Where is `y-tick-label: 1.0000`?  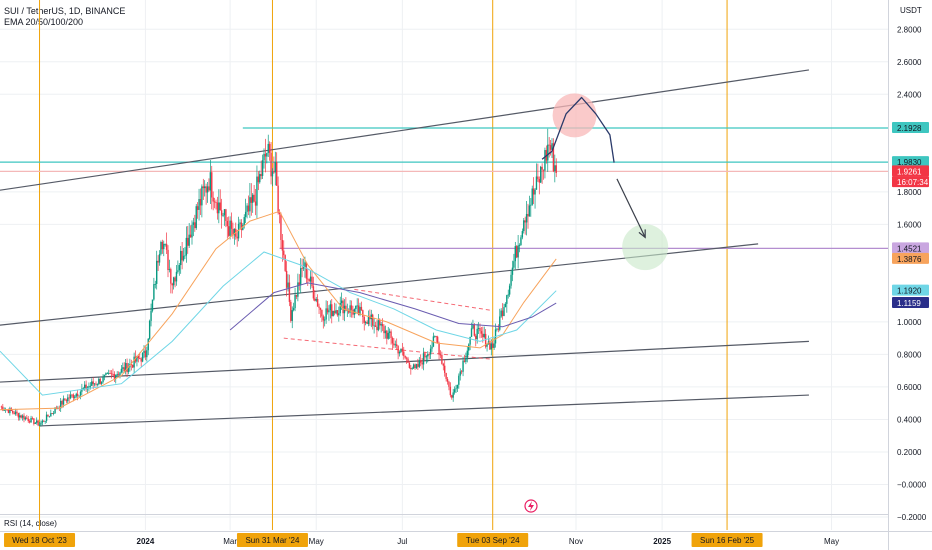 y-tick-label: 1.0000 is located at coordinates (909, 322).